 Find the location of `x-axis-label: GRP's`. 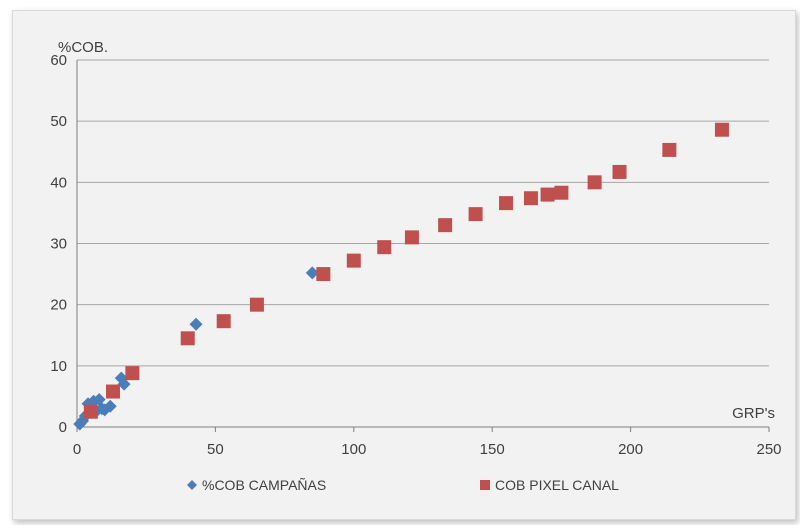

x-axis-label: GRP's is located at coordinates (753, 413).